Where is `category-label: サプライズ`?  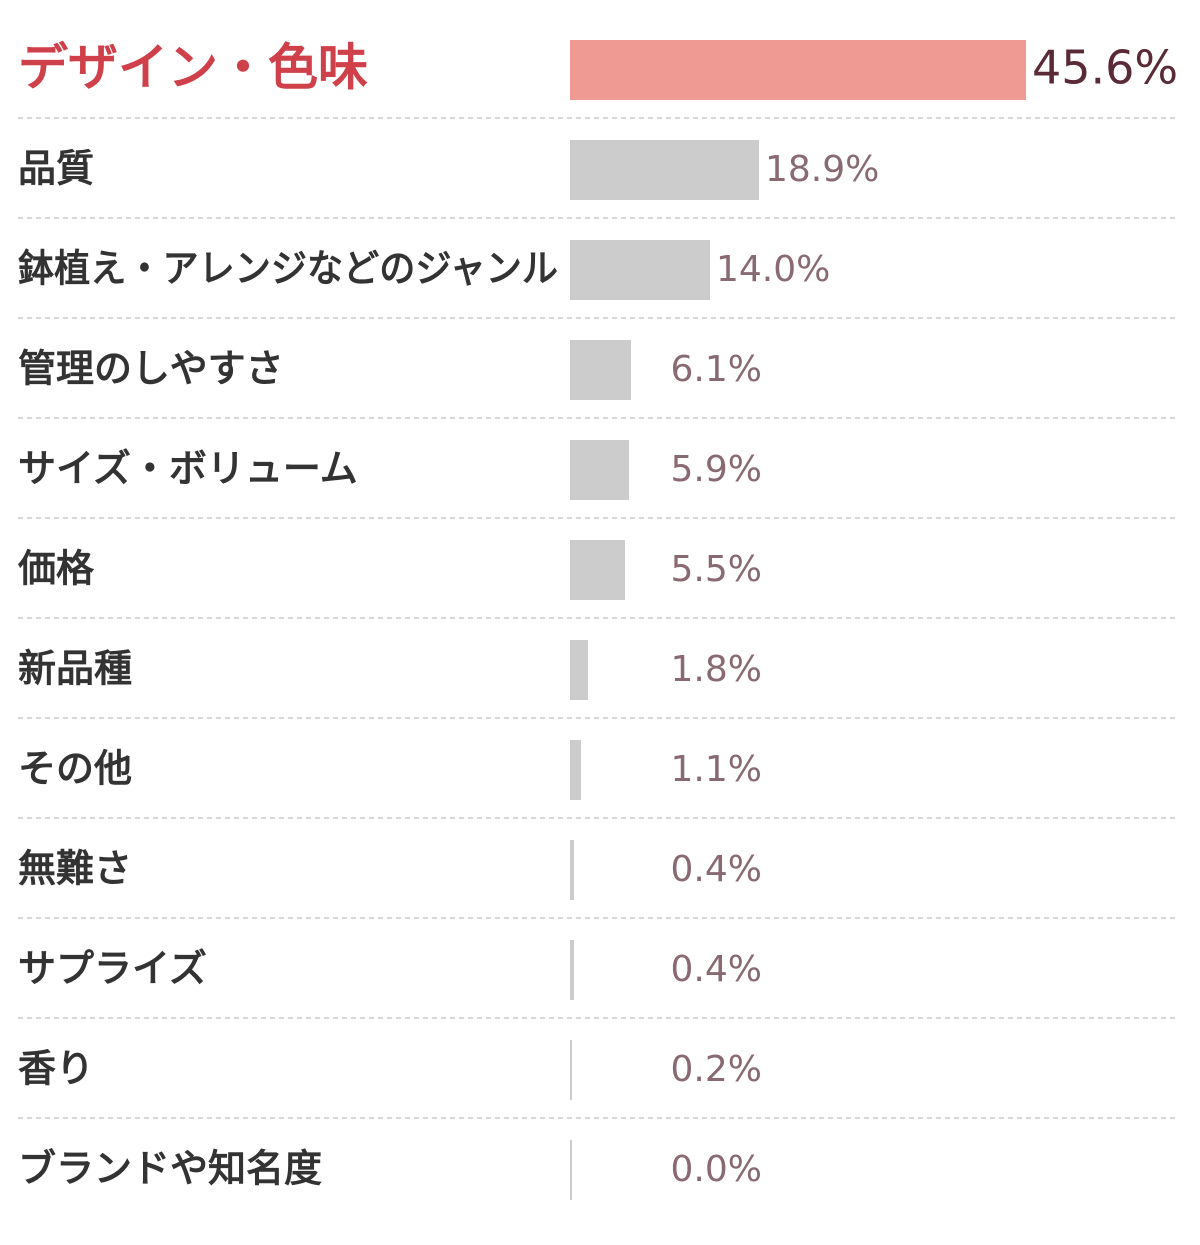 category-label: サプライズ is located at coordinates (112, 969).